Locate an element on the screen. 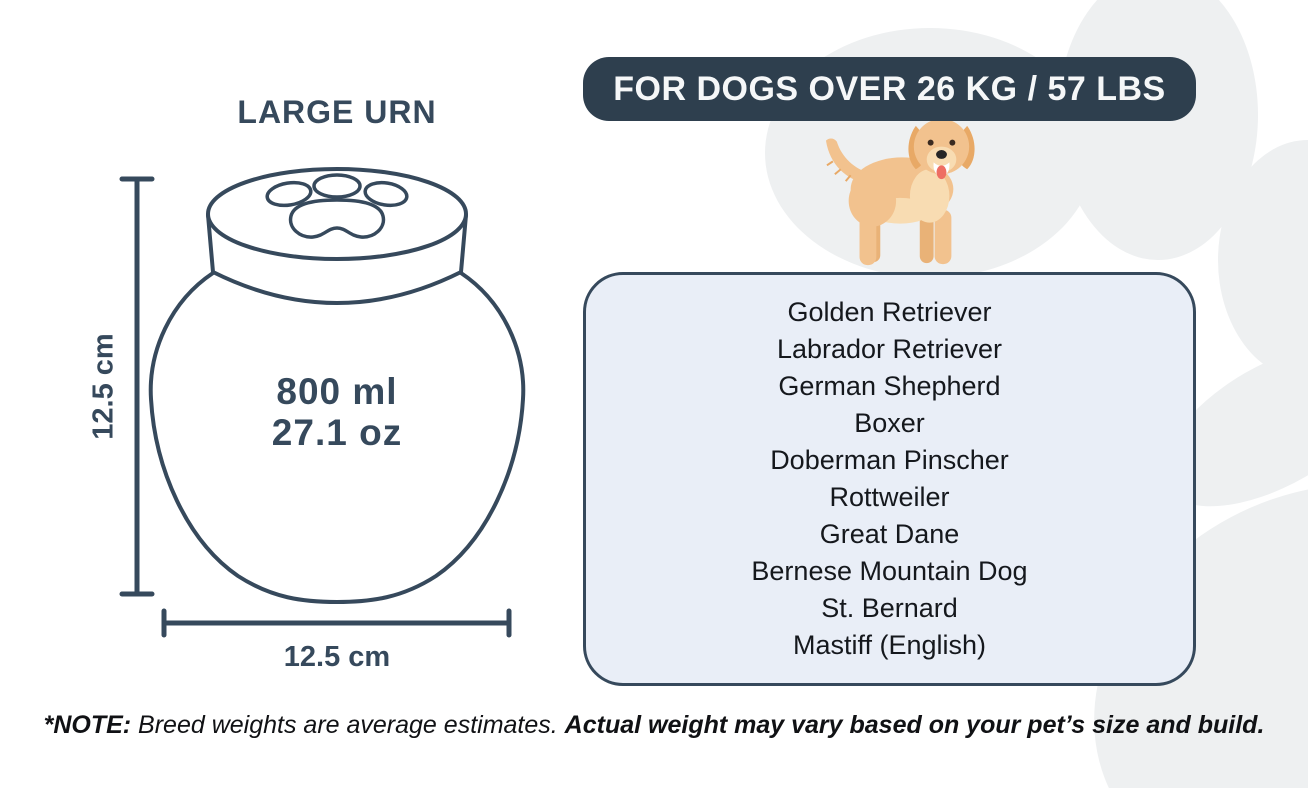  breed-list-item: Bernese Mountain Dog is located at coordinates (889, 571).